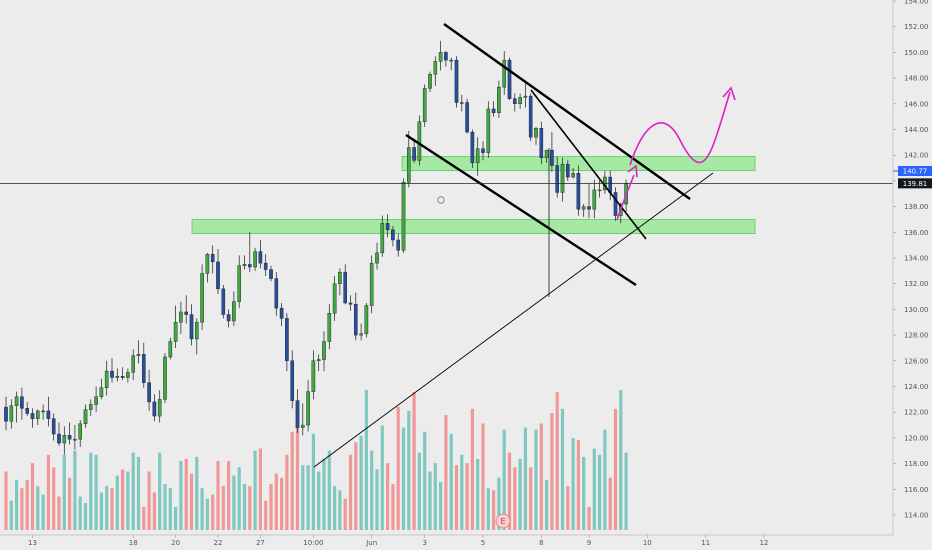  I want to click on x-tick-label: 5, so click(483, 543).